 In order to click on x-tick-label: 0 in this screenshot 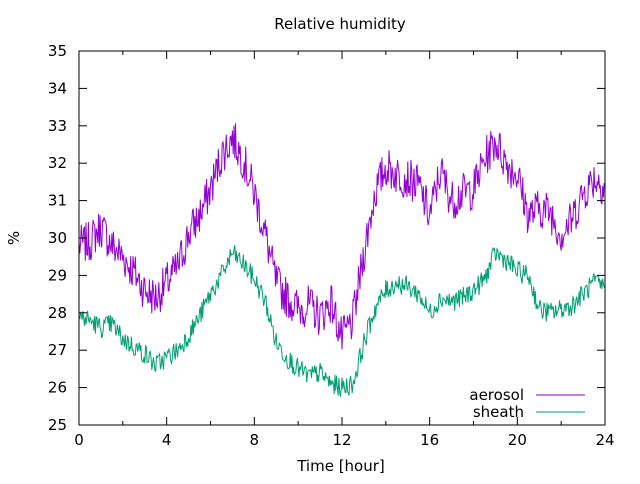, I will do `click(79, 440)`.